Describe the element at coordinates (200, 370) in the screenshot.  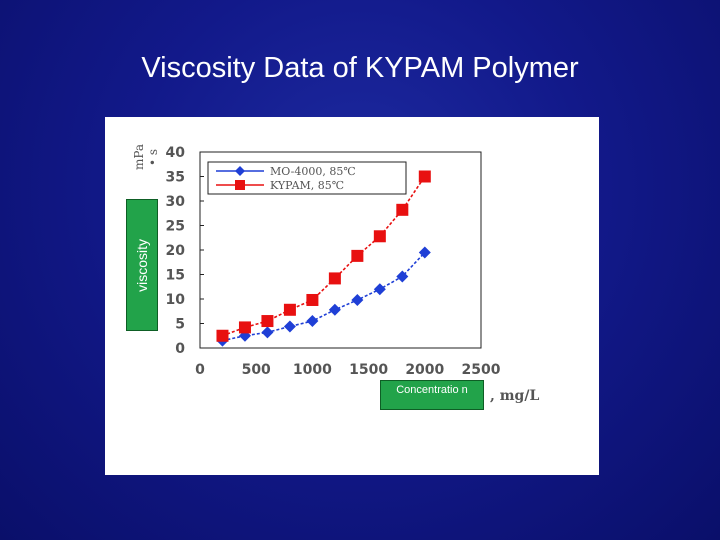
I see `x-tick-label: 0` at that location.